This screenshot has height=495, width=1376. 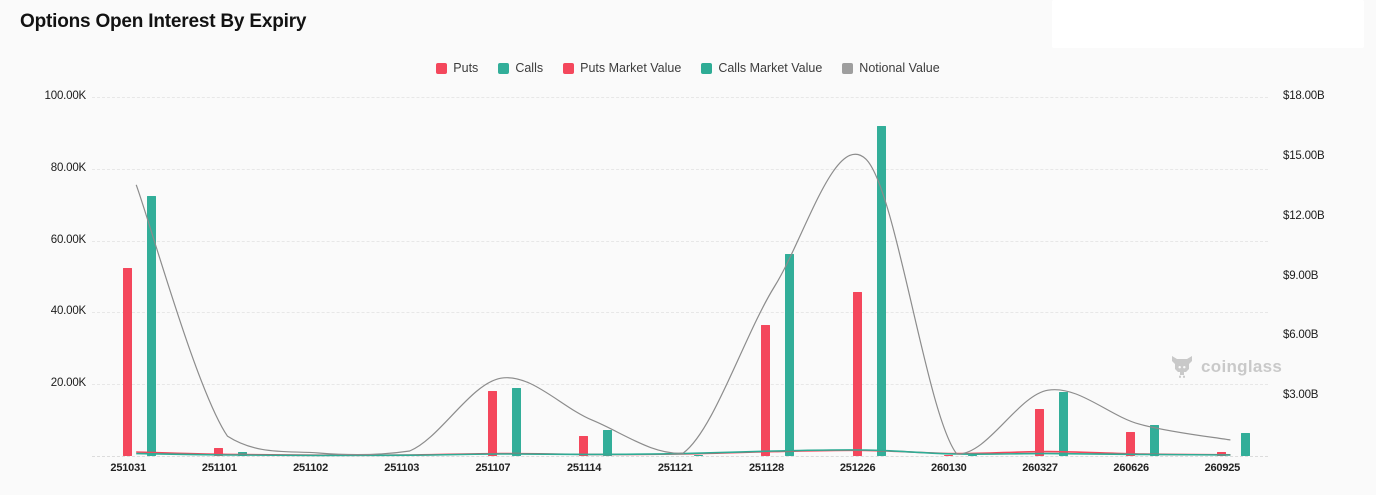 What do you see at coordinates (68, 239) in the screenshot?
I see `left-axis-tick: 60.00K` at bounding box center [68, 239].